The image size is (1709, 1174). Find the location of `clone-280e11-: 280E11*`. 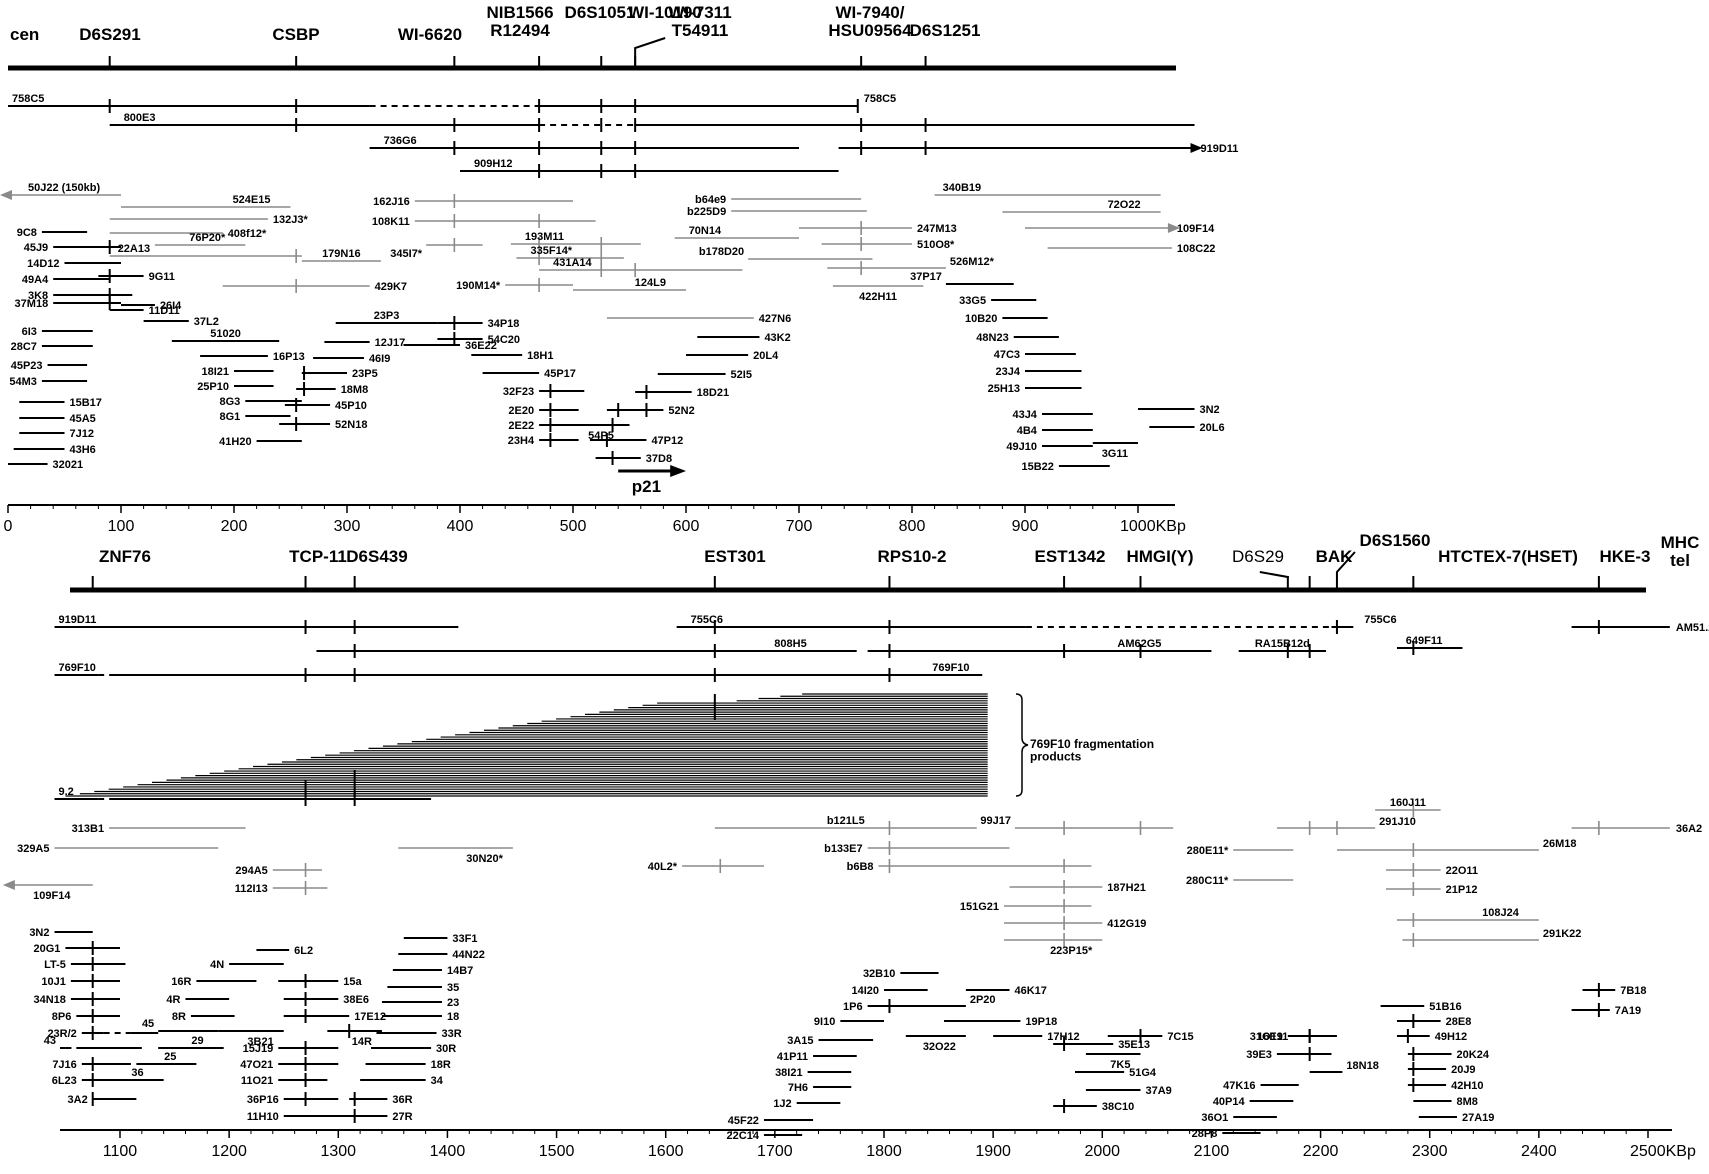

clone-280e11-: 280E11* is located at coordinates (1240, 851).